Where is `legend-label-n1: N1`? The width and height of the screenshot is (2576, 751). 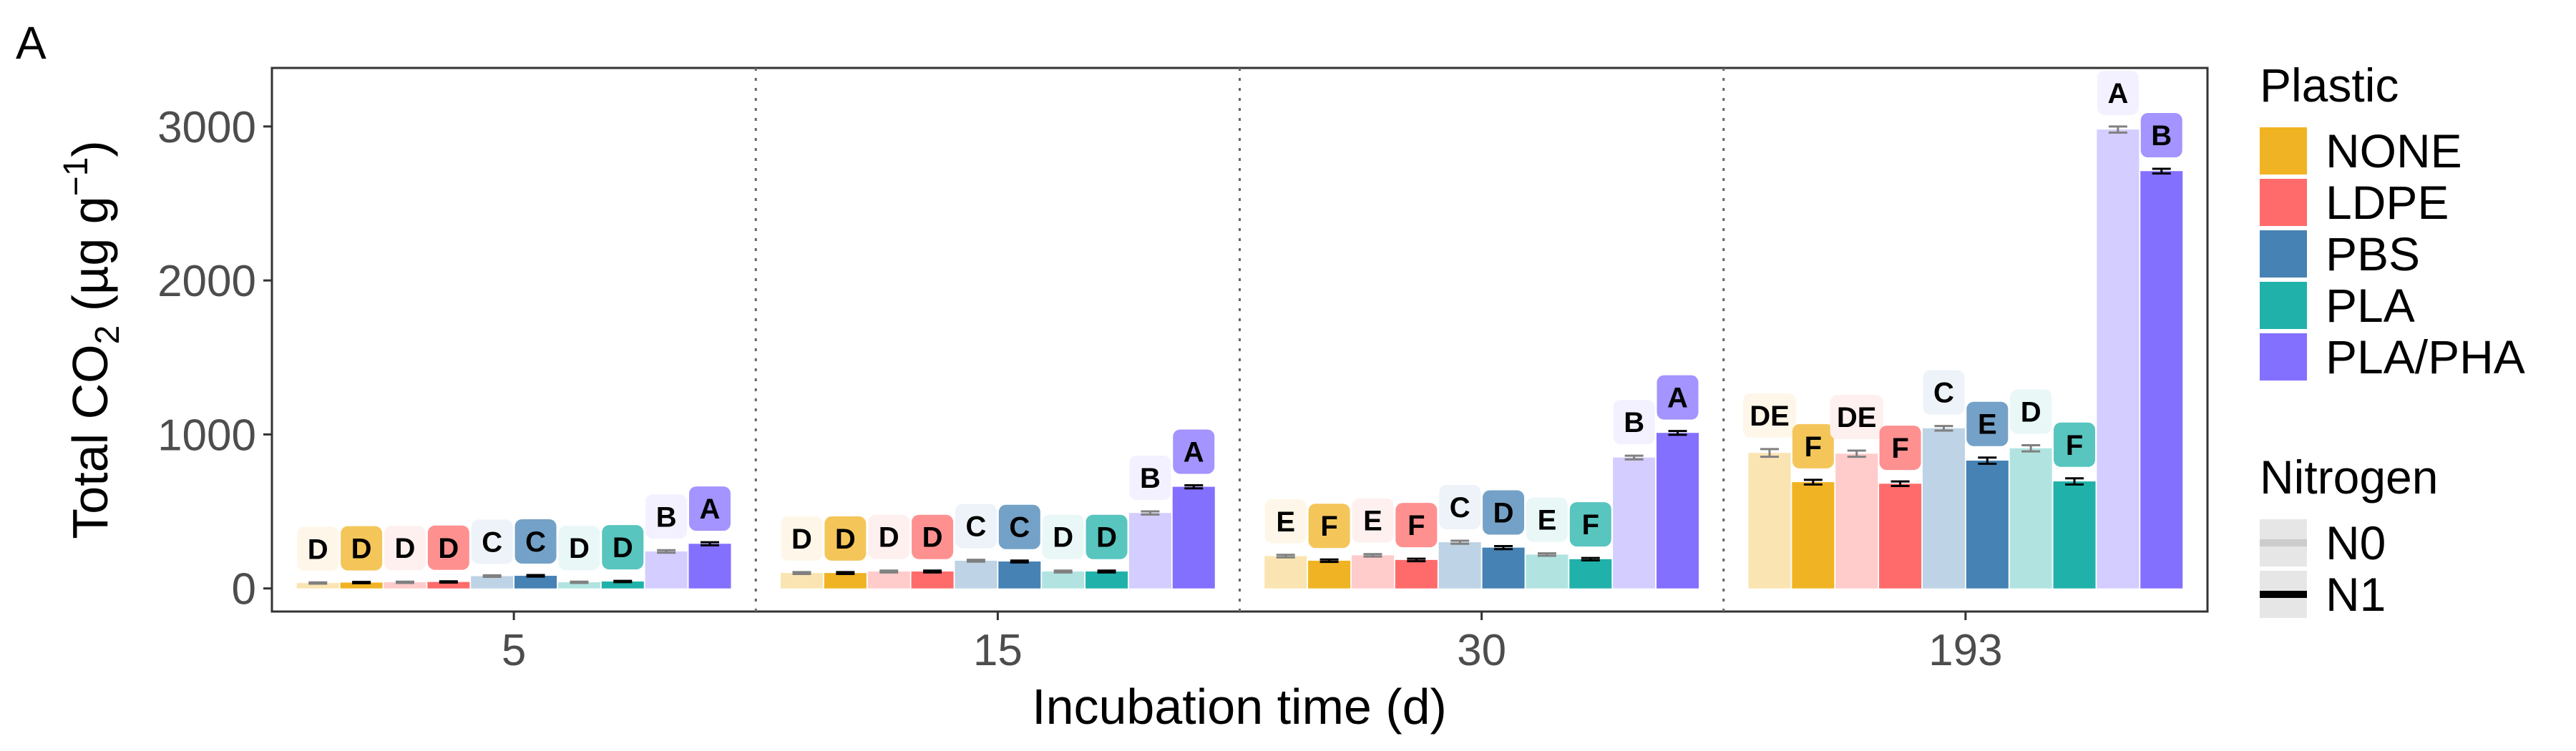
legend-label-n1: N1 is located at coordinates (2356, 594).